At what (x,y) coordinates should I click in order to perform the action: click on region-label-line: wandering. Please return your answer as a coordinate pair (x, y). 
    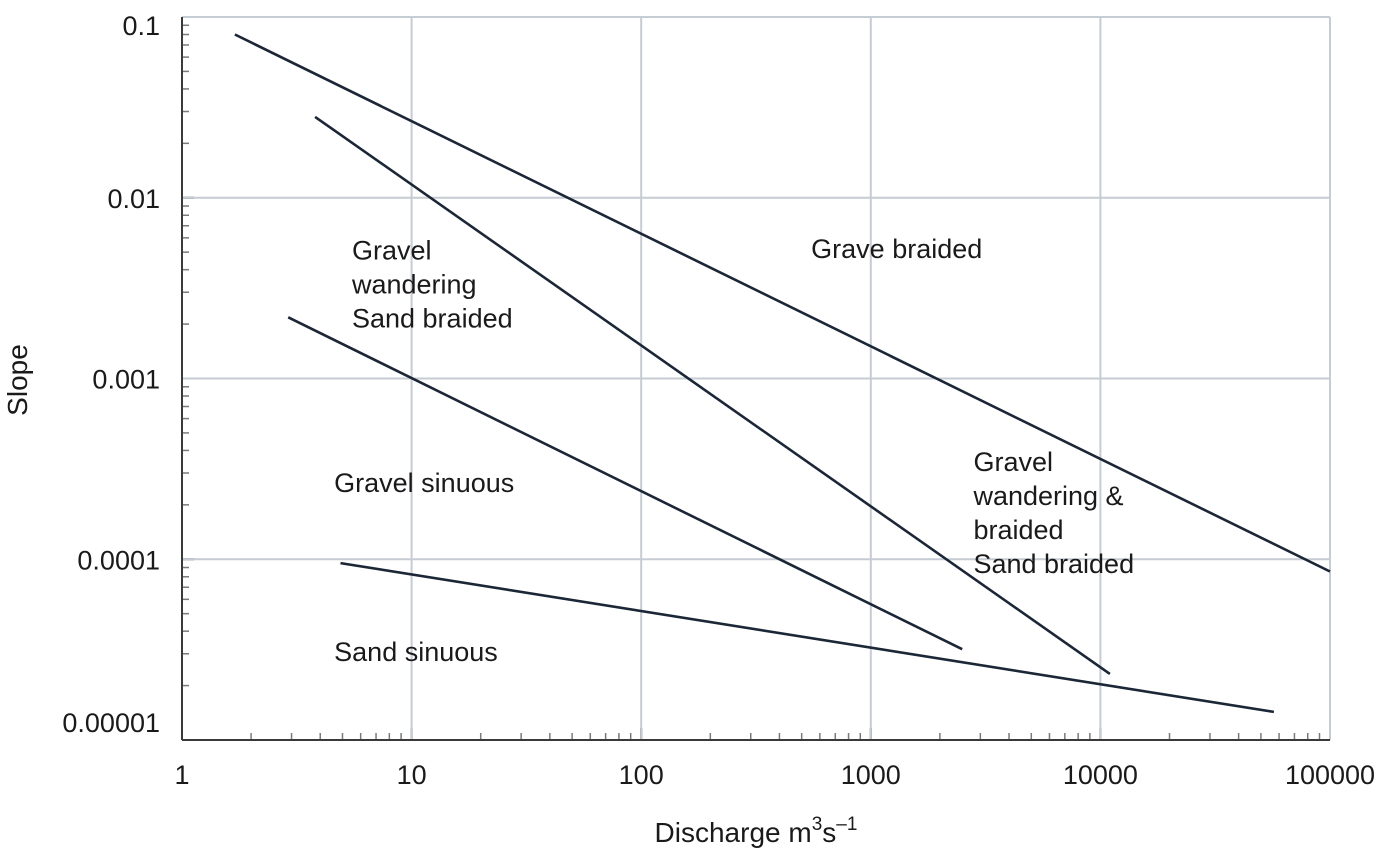
    Looking at the image, I should click on (414, 285).